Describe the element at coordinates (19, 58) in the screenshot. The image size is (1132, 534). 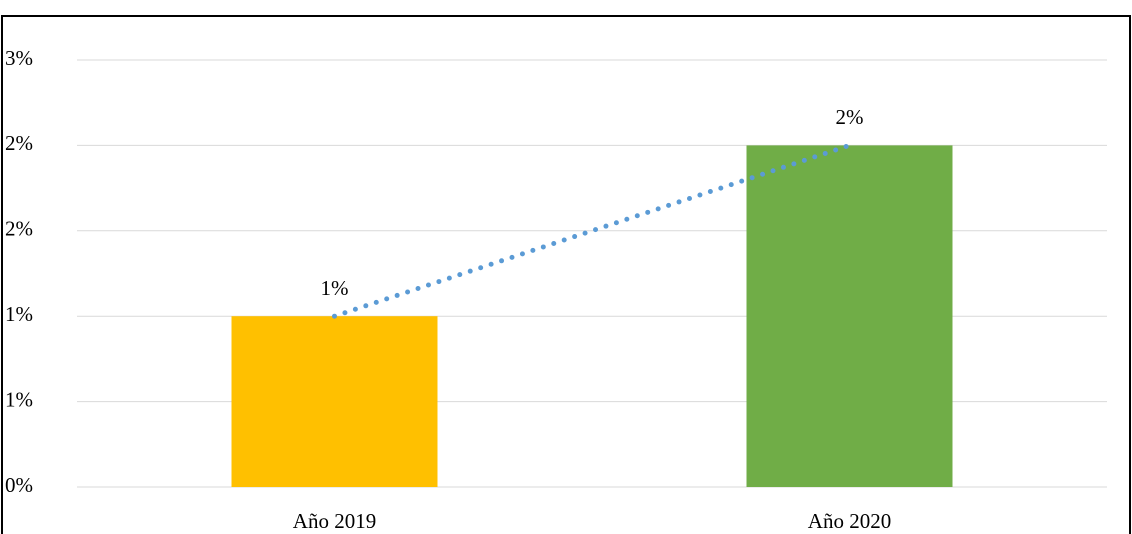
I see `y-tick-label: 3%` at that location.